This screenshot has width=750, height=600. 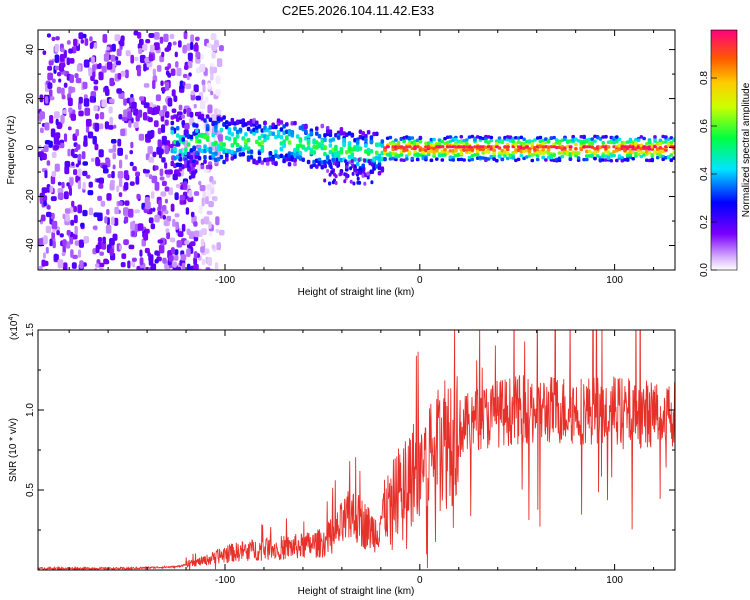 I want to click on colorbar-ticks: 0.0 0.2 0.4 0.6 0.8, so click(x=708, y=174).